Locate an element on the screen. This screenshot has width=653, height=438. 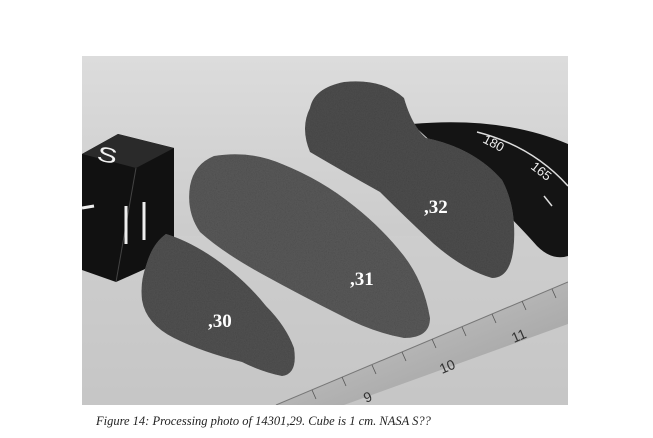
scale-cube: S is located at coordinates (128, 208).